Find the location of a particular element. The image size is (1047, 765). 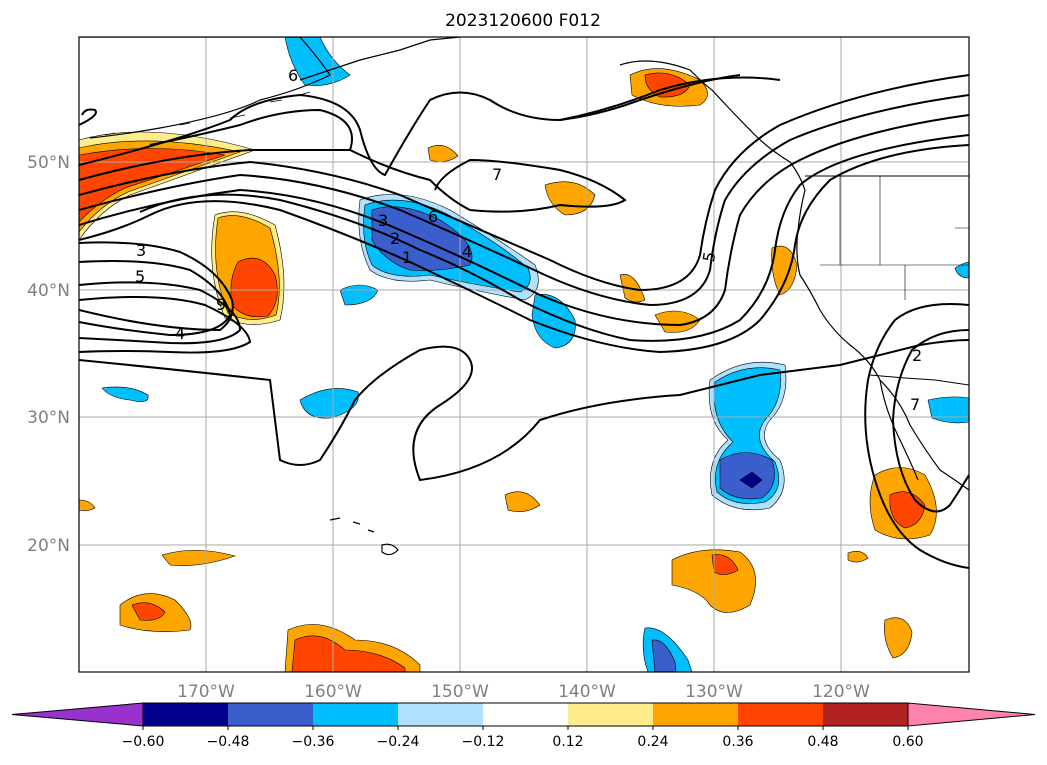

lat-tick-label: 30°N is located at coordinates (48, 418).